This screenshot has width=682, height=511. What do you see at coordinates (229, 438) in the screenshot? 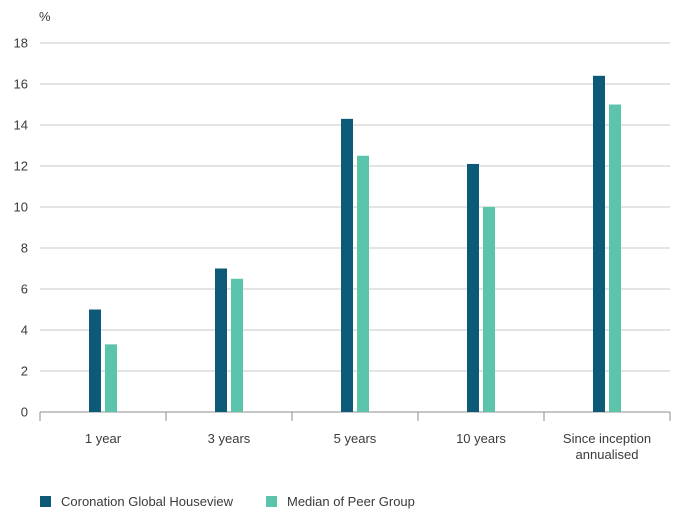
I see `x-tick-label: 3 years` at bounding box center [229, 438].